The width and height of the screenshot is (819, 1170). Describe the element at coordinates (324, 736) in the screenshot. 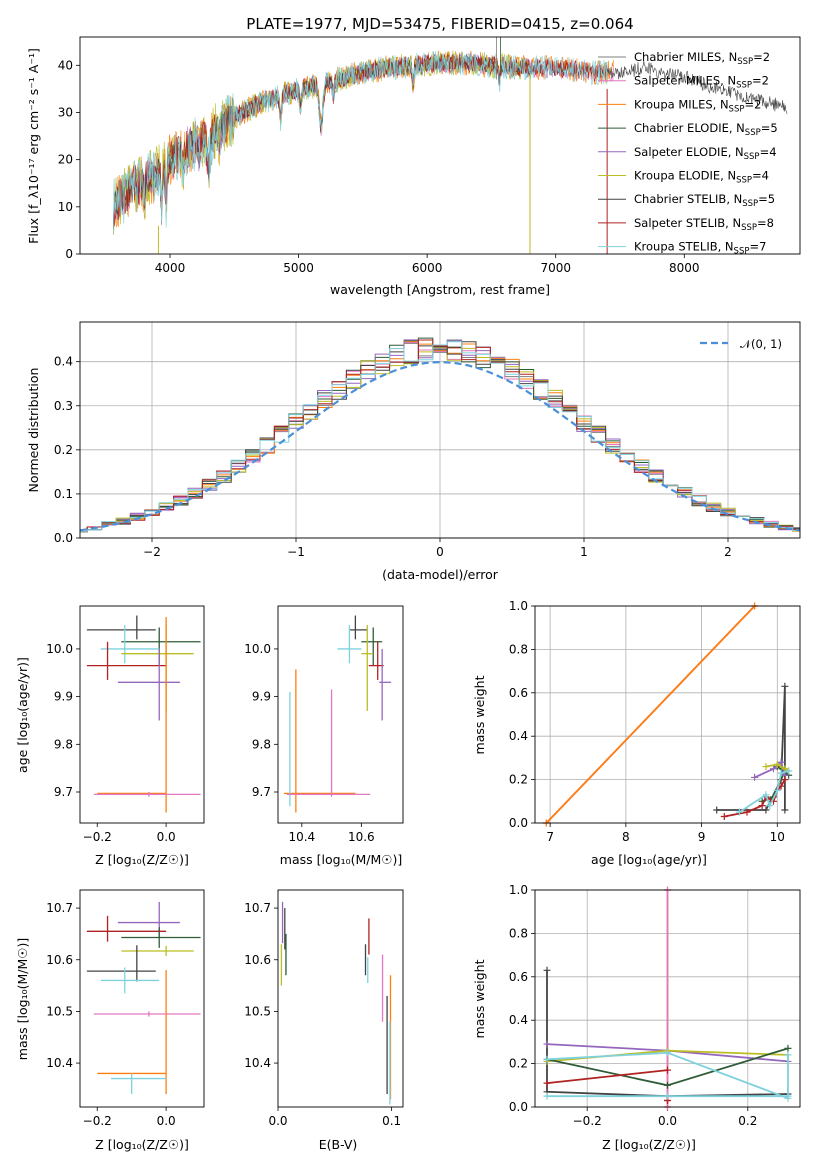

I see `mass-vs-age-panel: mass [log₁₀(M/M☉)] 10.4 10.6 9.7 9.8 9.9 10.0` at that location.